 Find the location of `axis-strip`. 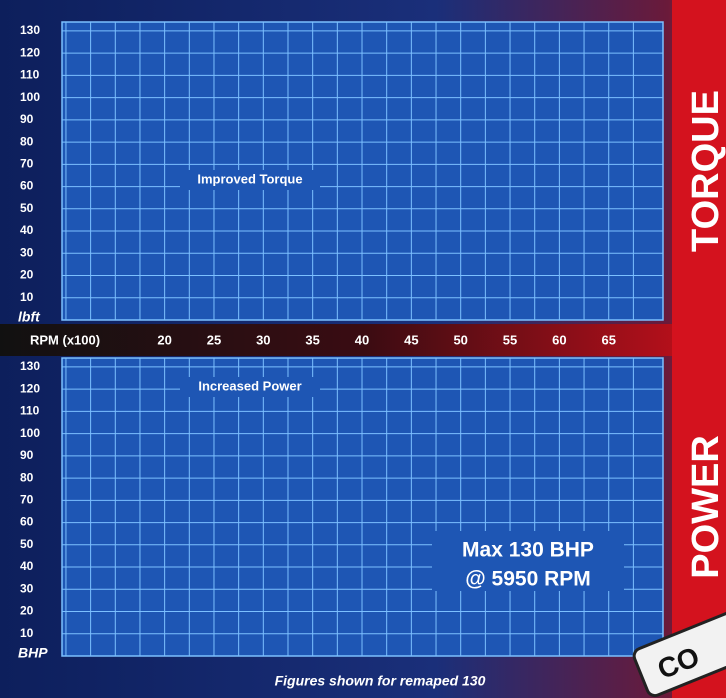

axis-strip is located at coordinates (363, 340).